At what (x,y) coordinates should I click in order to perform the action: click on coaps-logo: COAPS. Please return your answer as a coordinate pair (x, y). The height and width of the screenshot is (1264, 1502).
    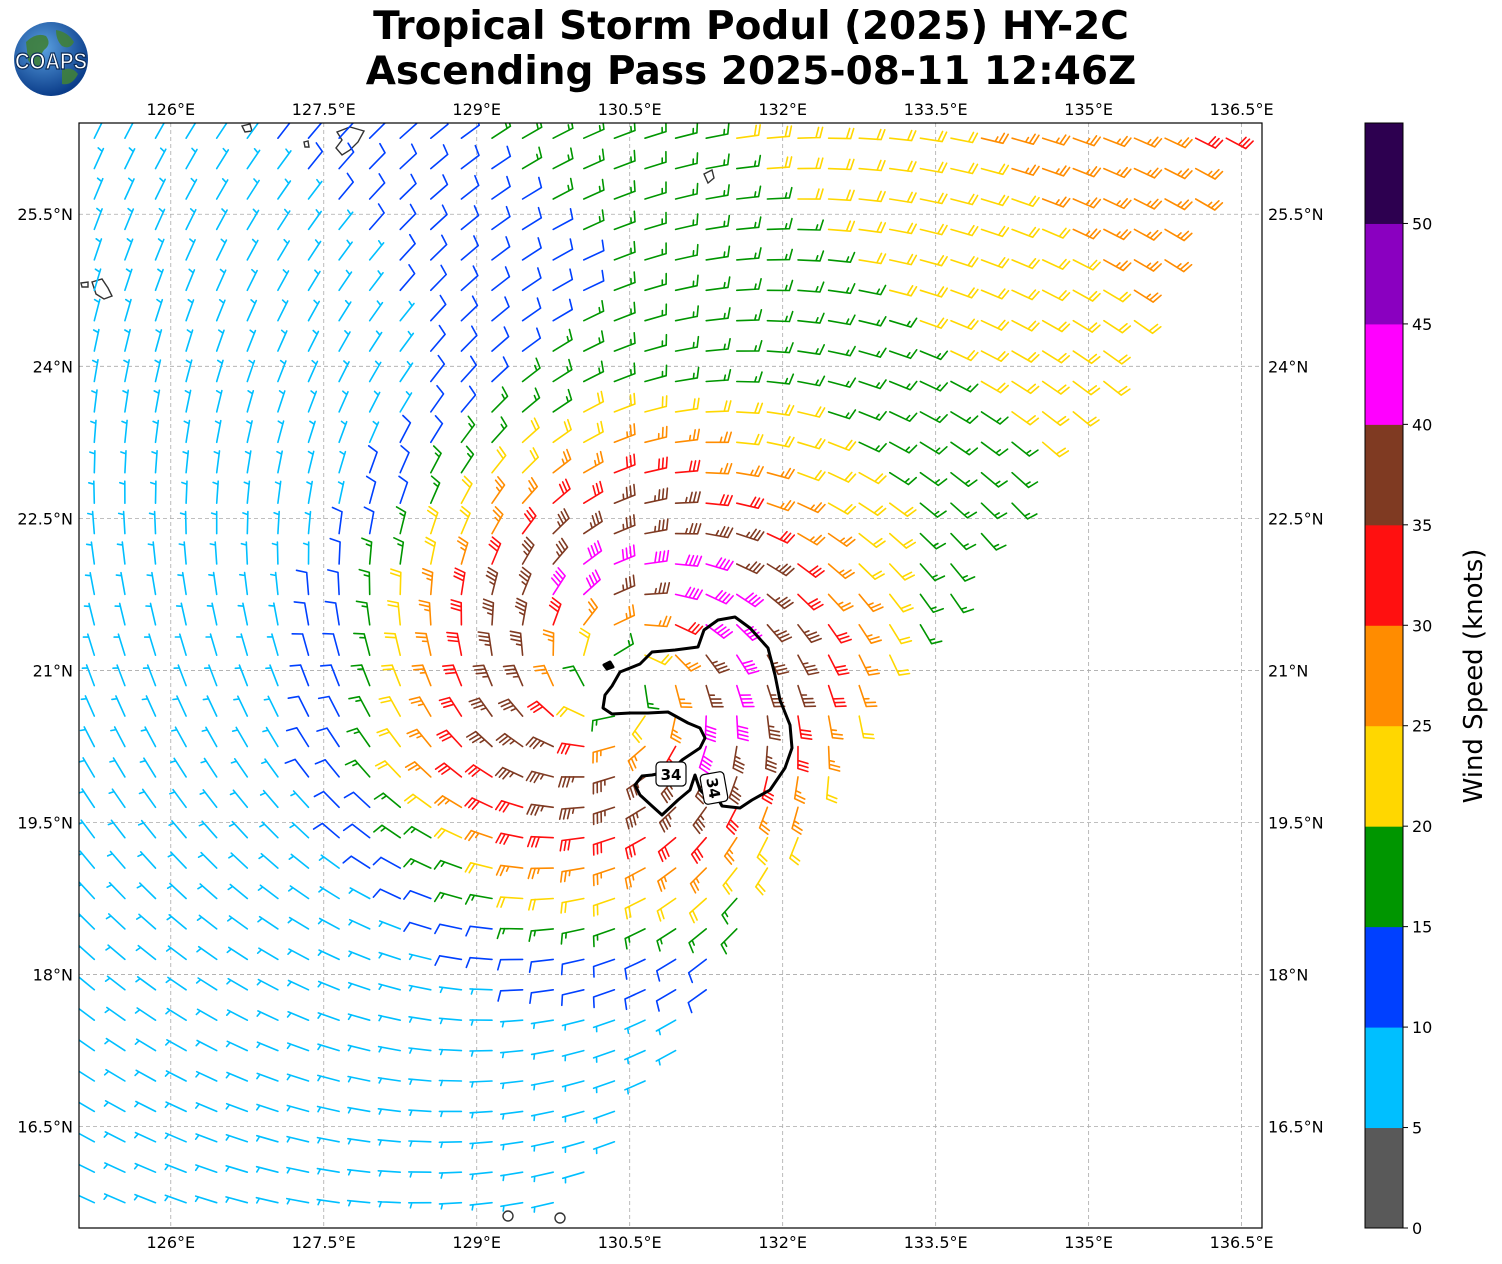
    Looking at the image, I should click on (51, 59).